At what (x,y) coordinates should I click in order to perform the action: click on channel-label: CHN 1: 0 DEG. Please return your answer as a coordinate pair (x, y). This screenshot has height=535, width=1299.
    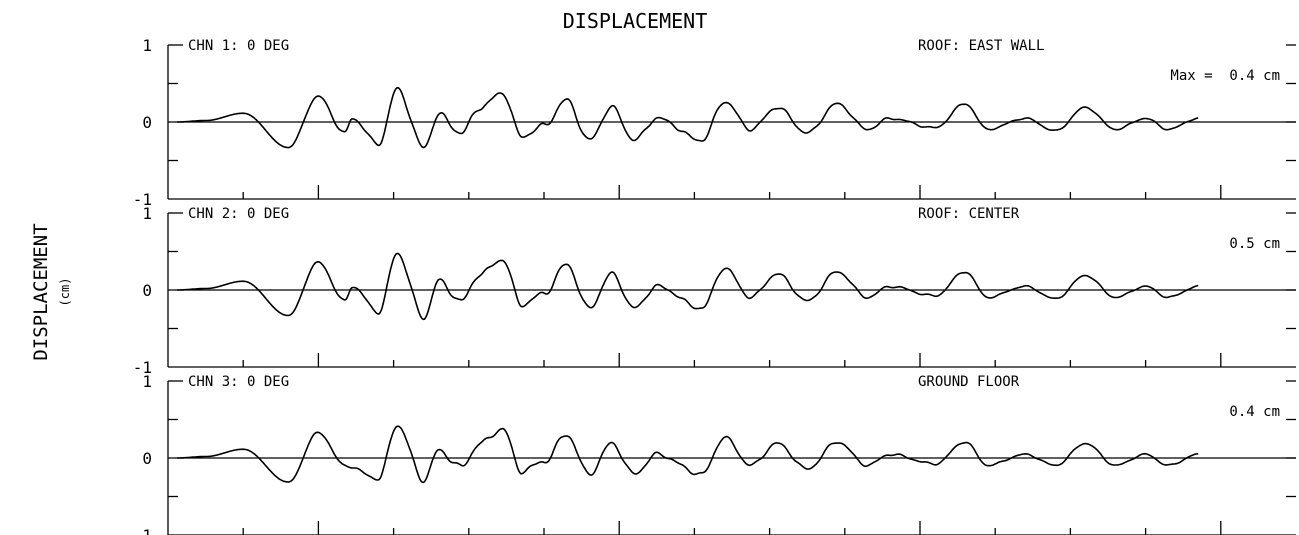
    Looking at the image, I should click on (238, 46).